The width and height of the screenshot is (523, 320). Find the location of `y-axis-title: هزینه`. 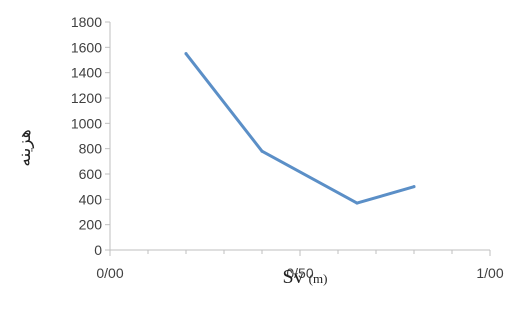

y-axis-title: هزینه is located at coordinates (25, 147).